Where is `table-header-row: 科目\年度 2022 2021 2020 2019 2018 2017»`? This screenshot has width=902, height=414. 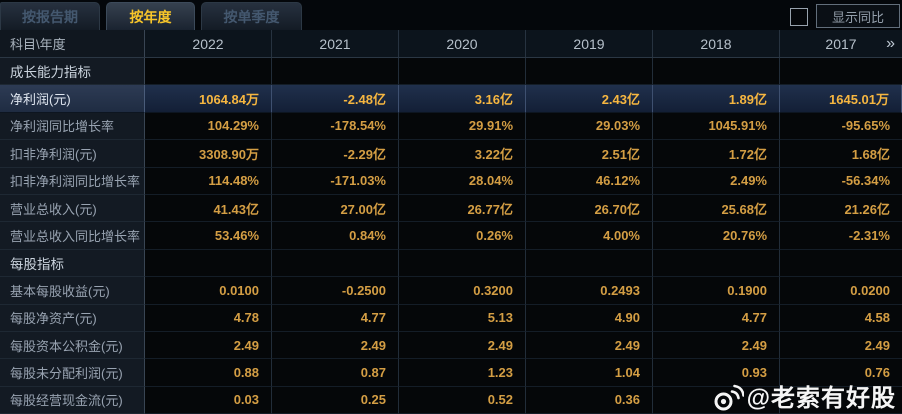
table-header-row: 科目\年度 2022 2021 2020 2019 2018 2017» is located at coordinates (451, 44).